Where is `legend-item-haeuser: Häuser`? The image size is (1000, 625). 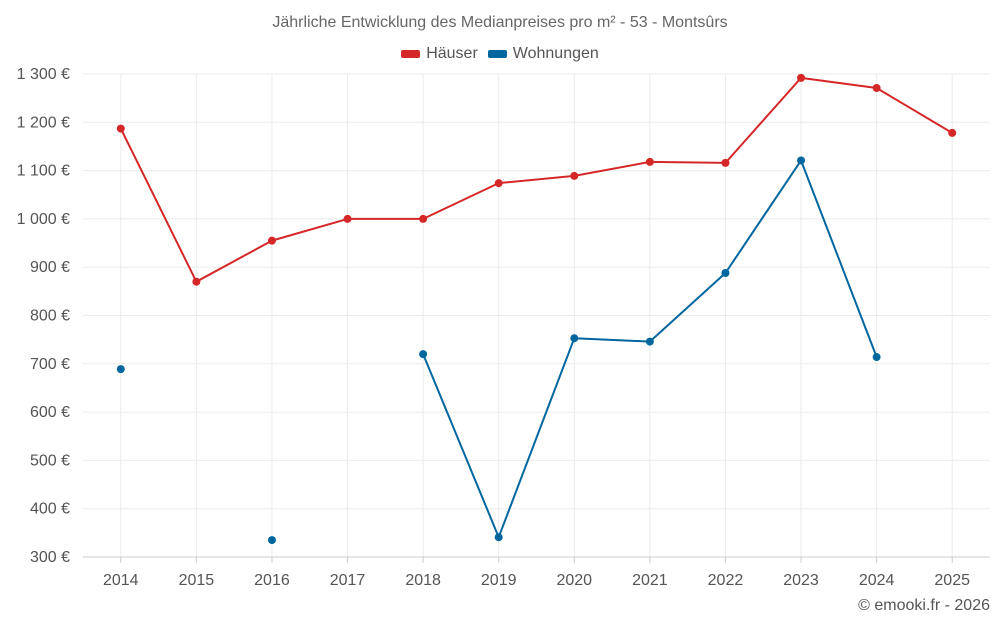 legend-item-haeuser: Häuser is located at coordinates (439, 54).